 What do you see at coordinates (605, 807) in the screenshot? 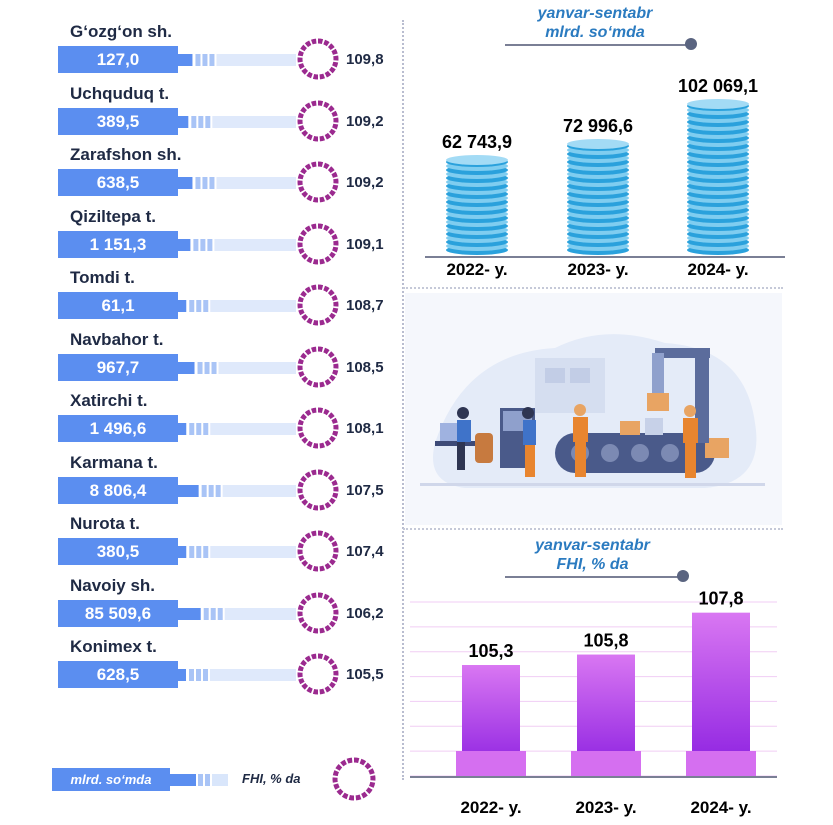
I see `fhi-year-label: 2023- y.` at bounding box center [605, 807].